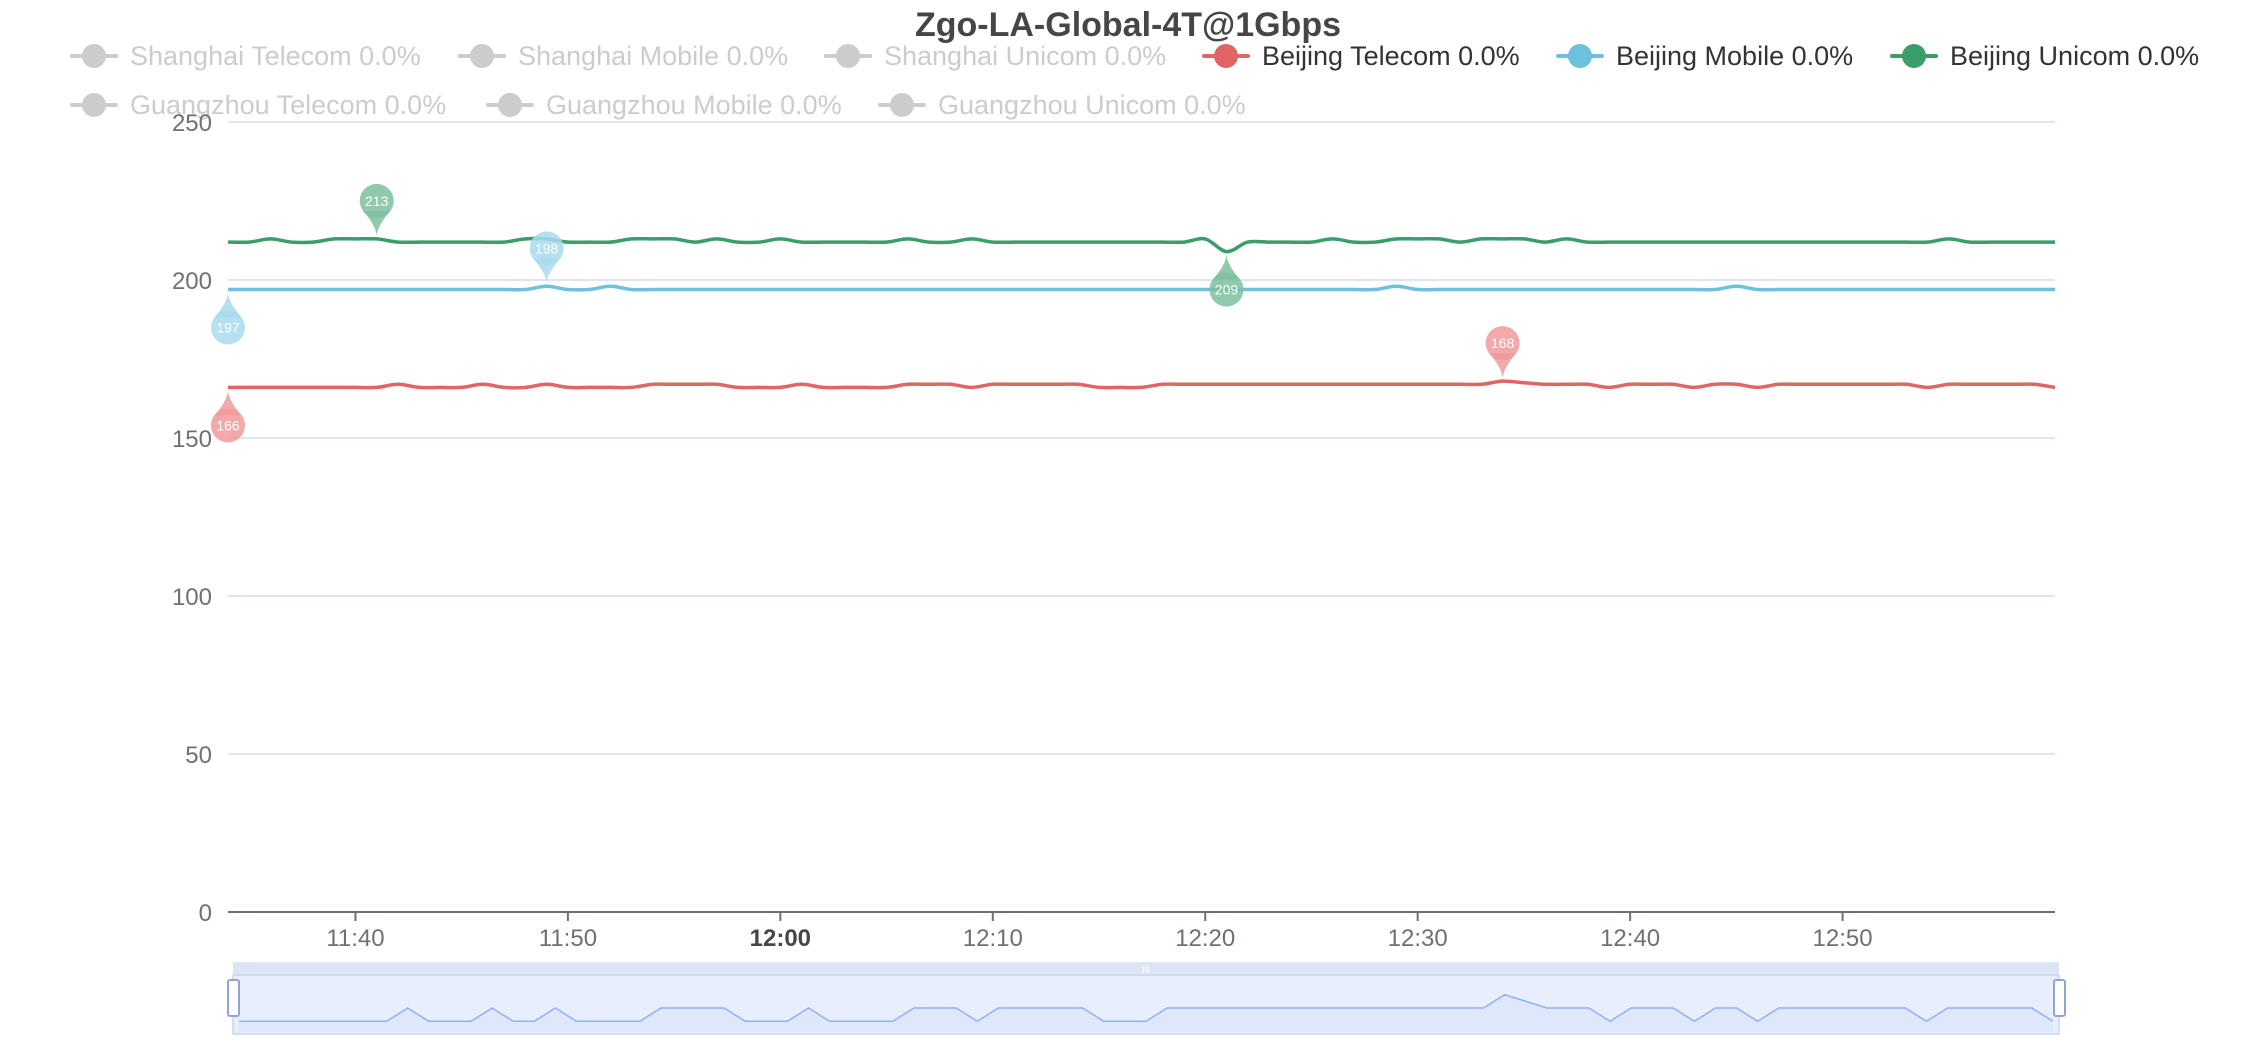 Image resolution: width=2256 pixels, height=1040 pixels. Describe the element at coordinates (228, 425) in the screenshot. I see `pin-label: 166` at that location.